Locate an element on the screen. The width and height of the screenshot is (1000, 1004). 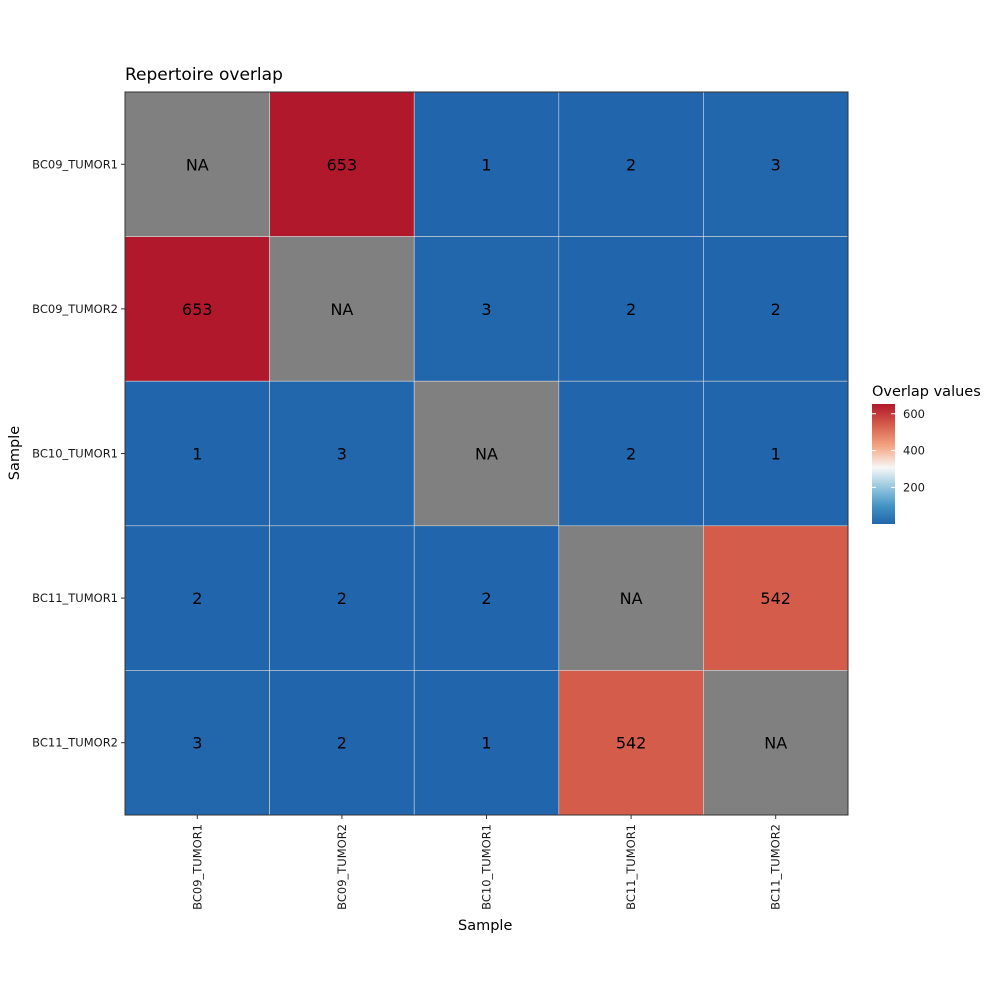
x-tick-label: BC11_TUMOR1 is located at coordinates (631, 867).